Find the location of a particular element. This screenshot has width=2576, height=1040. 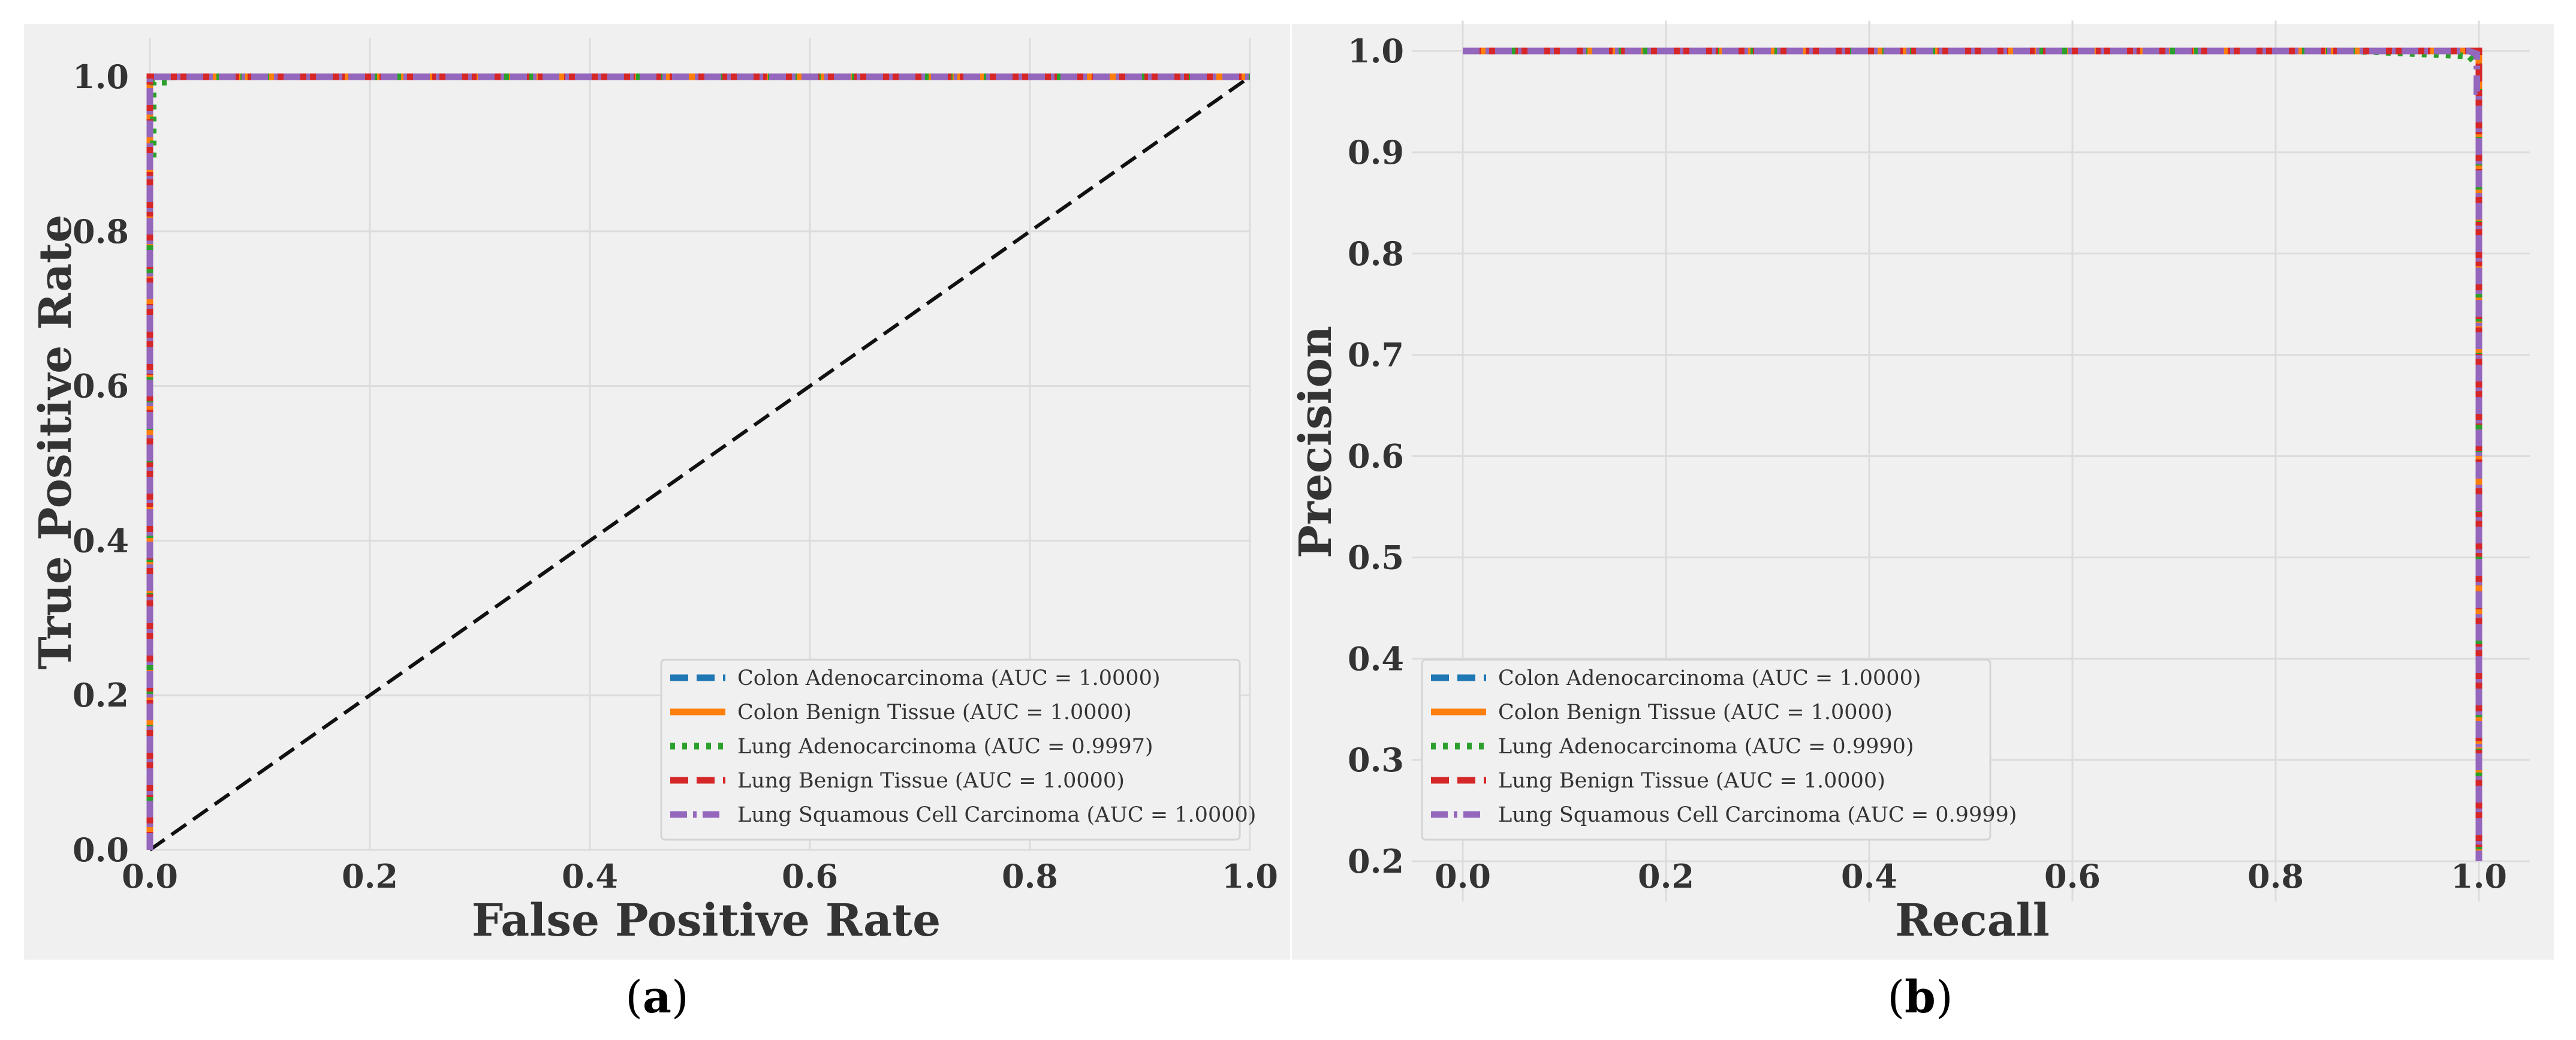

caption-b: (b) is located at coordinates (1920, 997).